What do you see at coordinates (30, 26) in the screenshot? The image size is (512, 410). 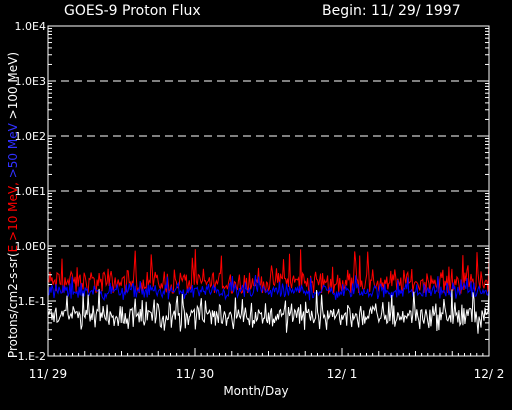 I see `y-tick-label: 1.0E4` at bounding box center [30, 26].